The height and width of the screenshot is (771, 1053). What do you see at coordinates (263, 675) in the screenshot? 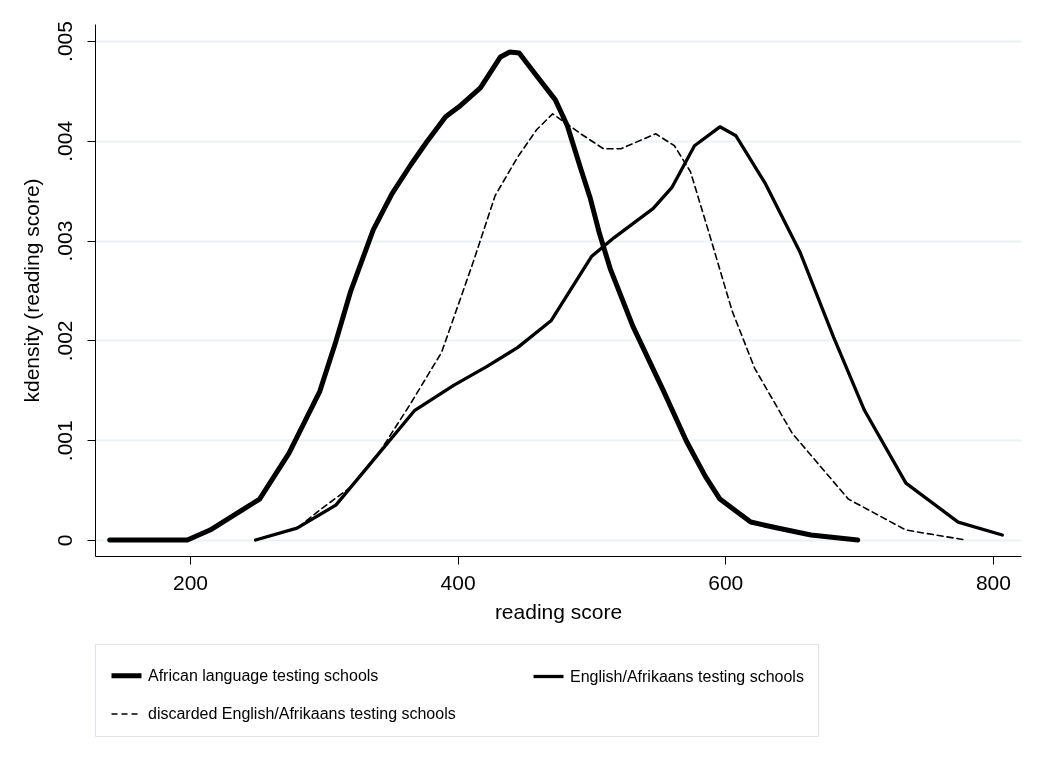
I see `legend-label: African language testing schools` at bounding box center [263, 675].